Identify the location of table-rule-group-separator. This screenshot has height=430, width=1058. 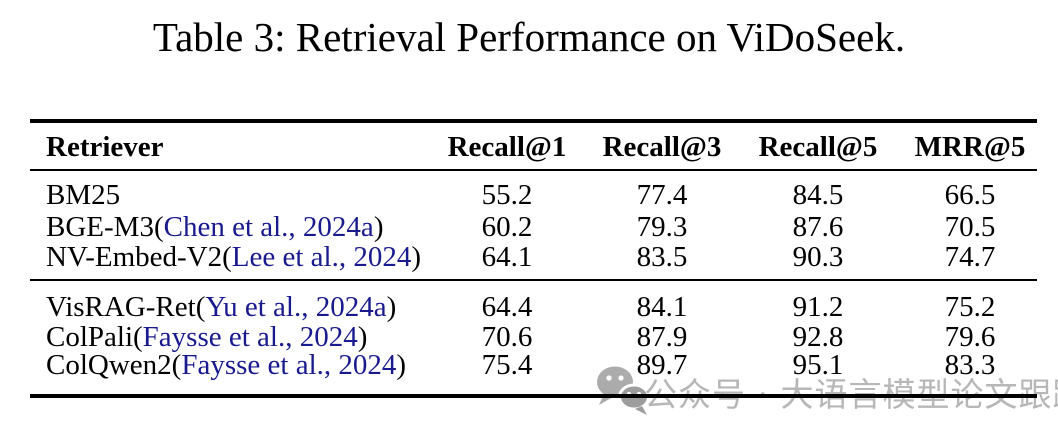
(533, 280).